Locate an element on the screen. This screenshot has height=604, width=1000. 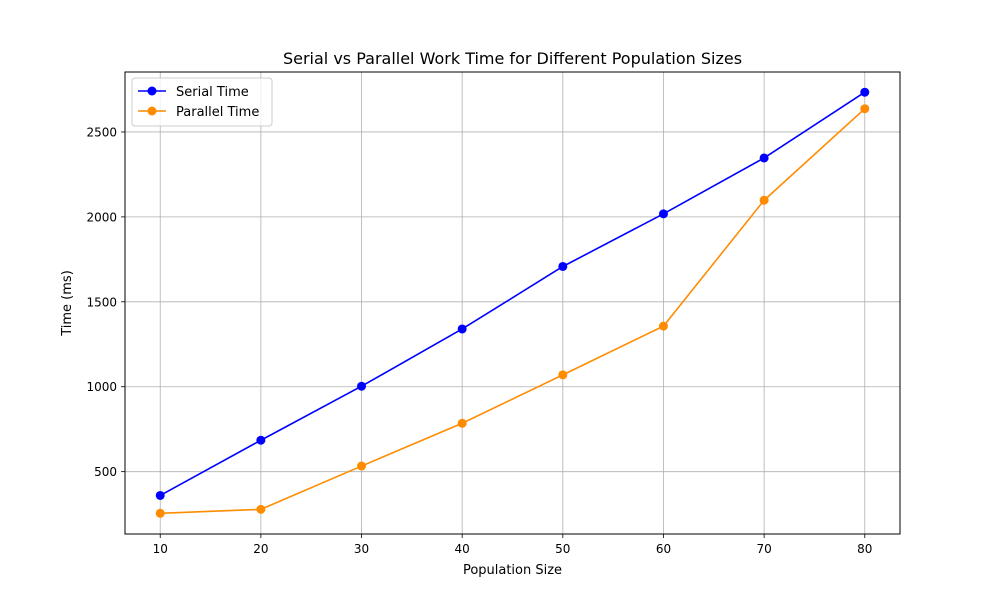
x-tick-label: 20 is located at coordinates (260, 549).